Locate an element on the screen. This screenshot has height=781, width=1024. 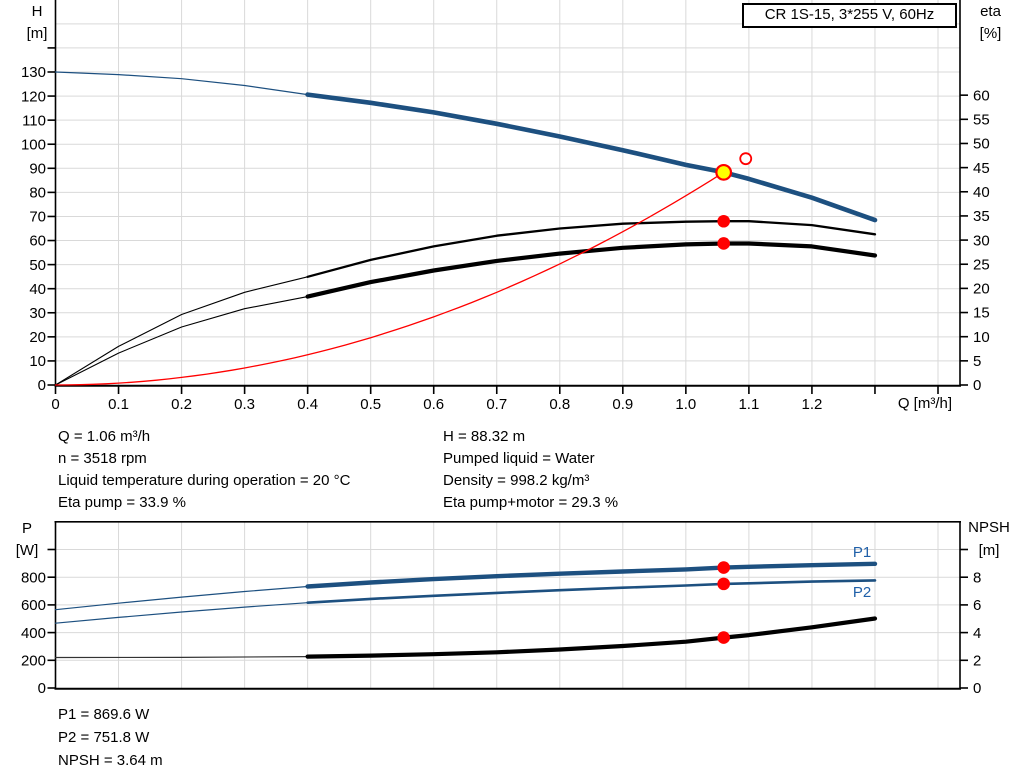
left-tick-label: 40 is located at coordinates (37, 289).